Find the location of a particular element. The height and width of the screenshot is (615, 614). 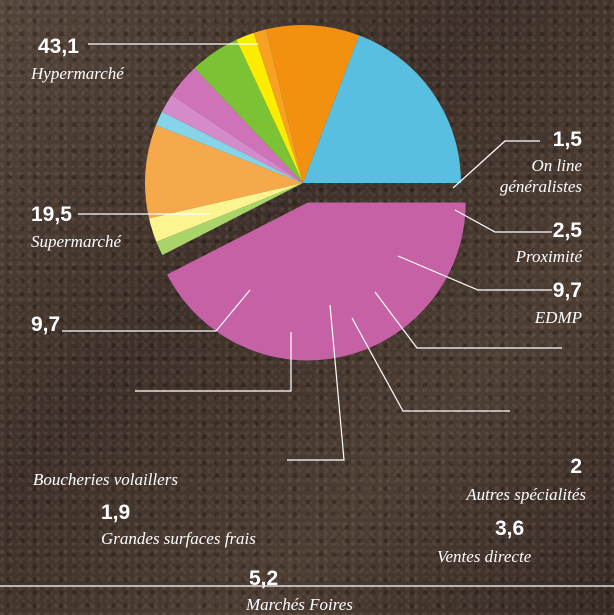

pie-slice-edmp is located at coordinates (224, 172).